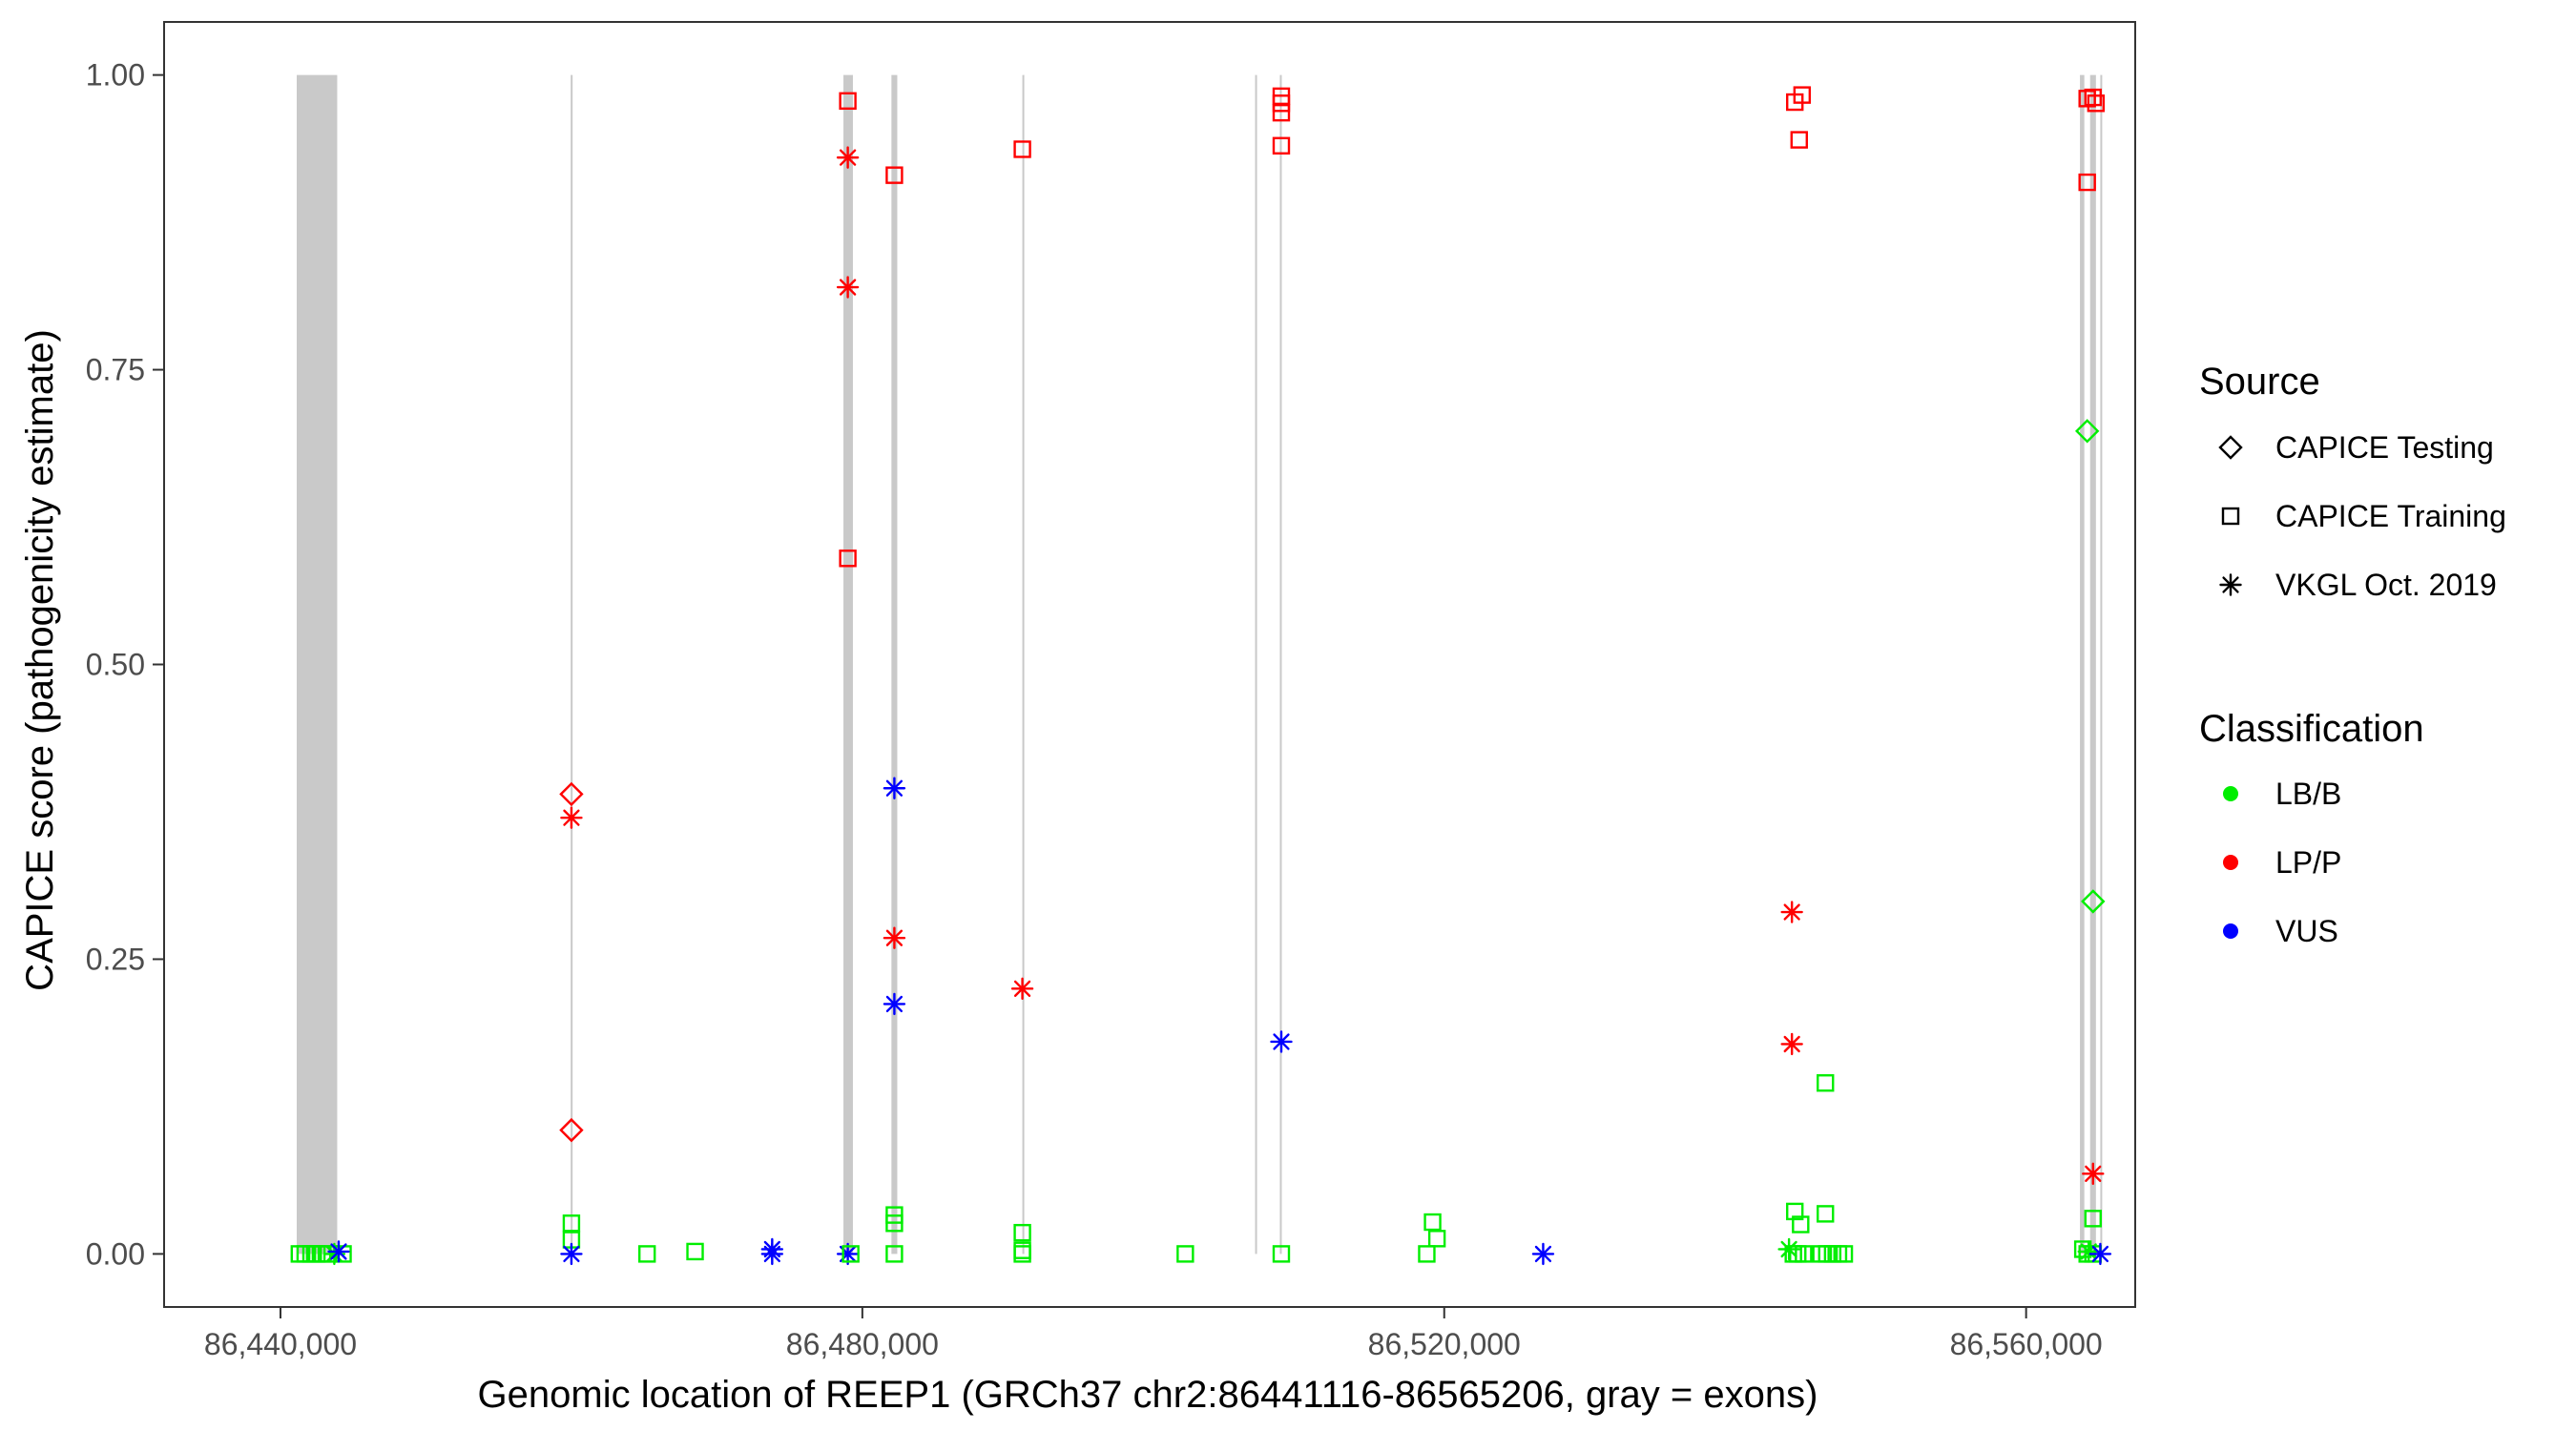 The height and width of the screenshot is (1431, 2576). What do you see at coordinates (115, 959) in the screenshot?
I see `y-tick-label: 0.25` at bounding box center [115, 959].